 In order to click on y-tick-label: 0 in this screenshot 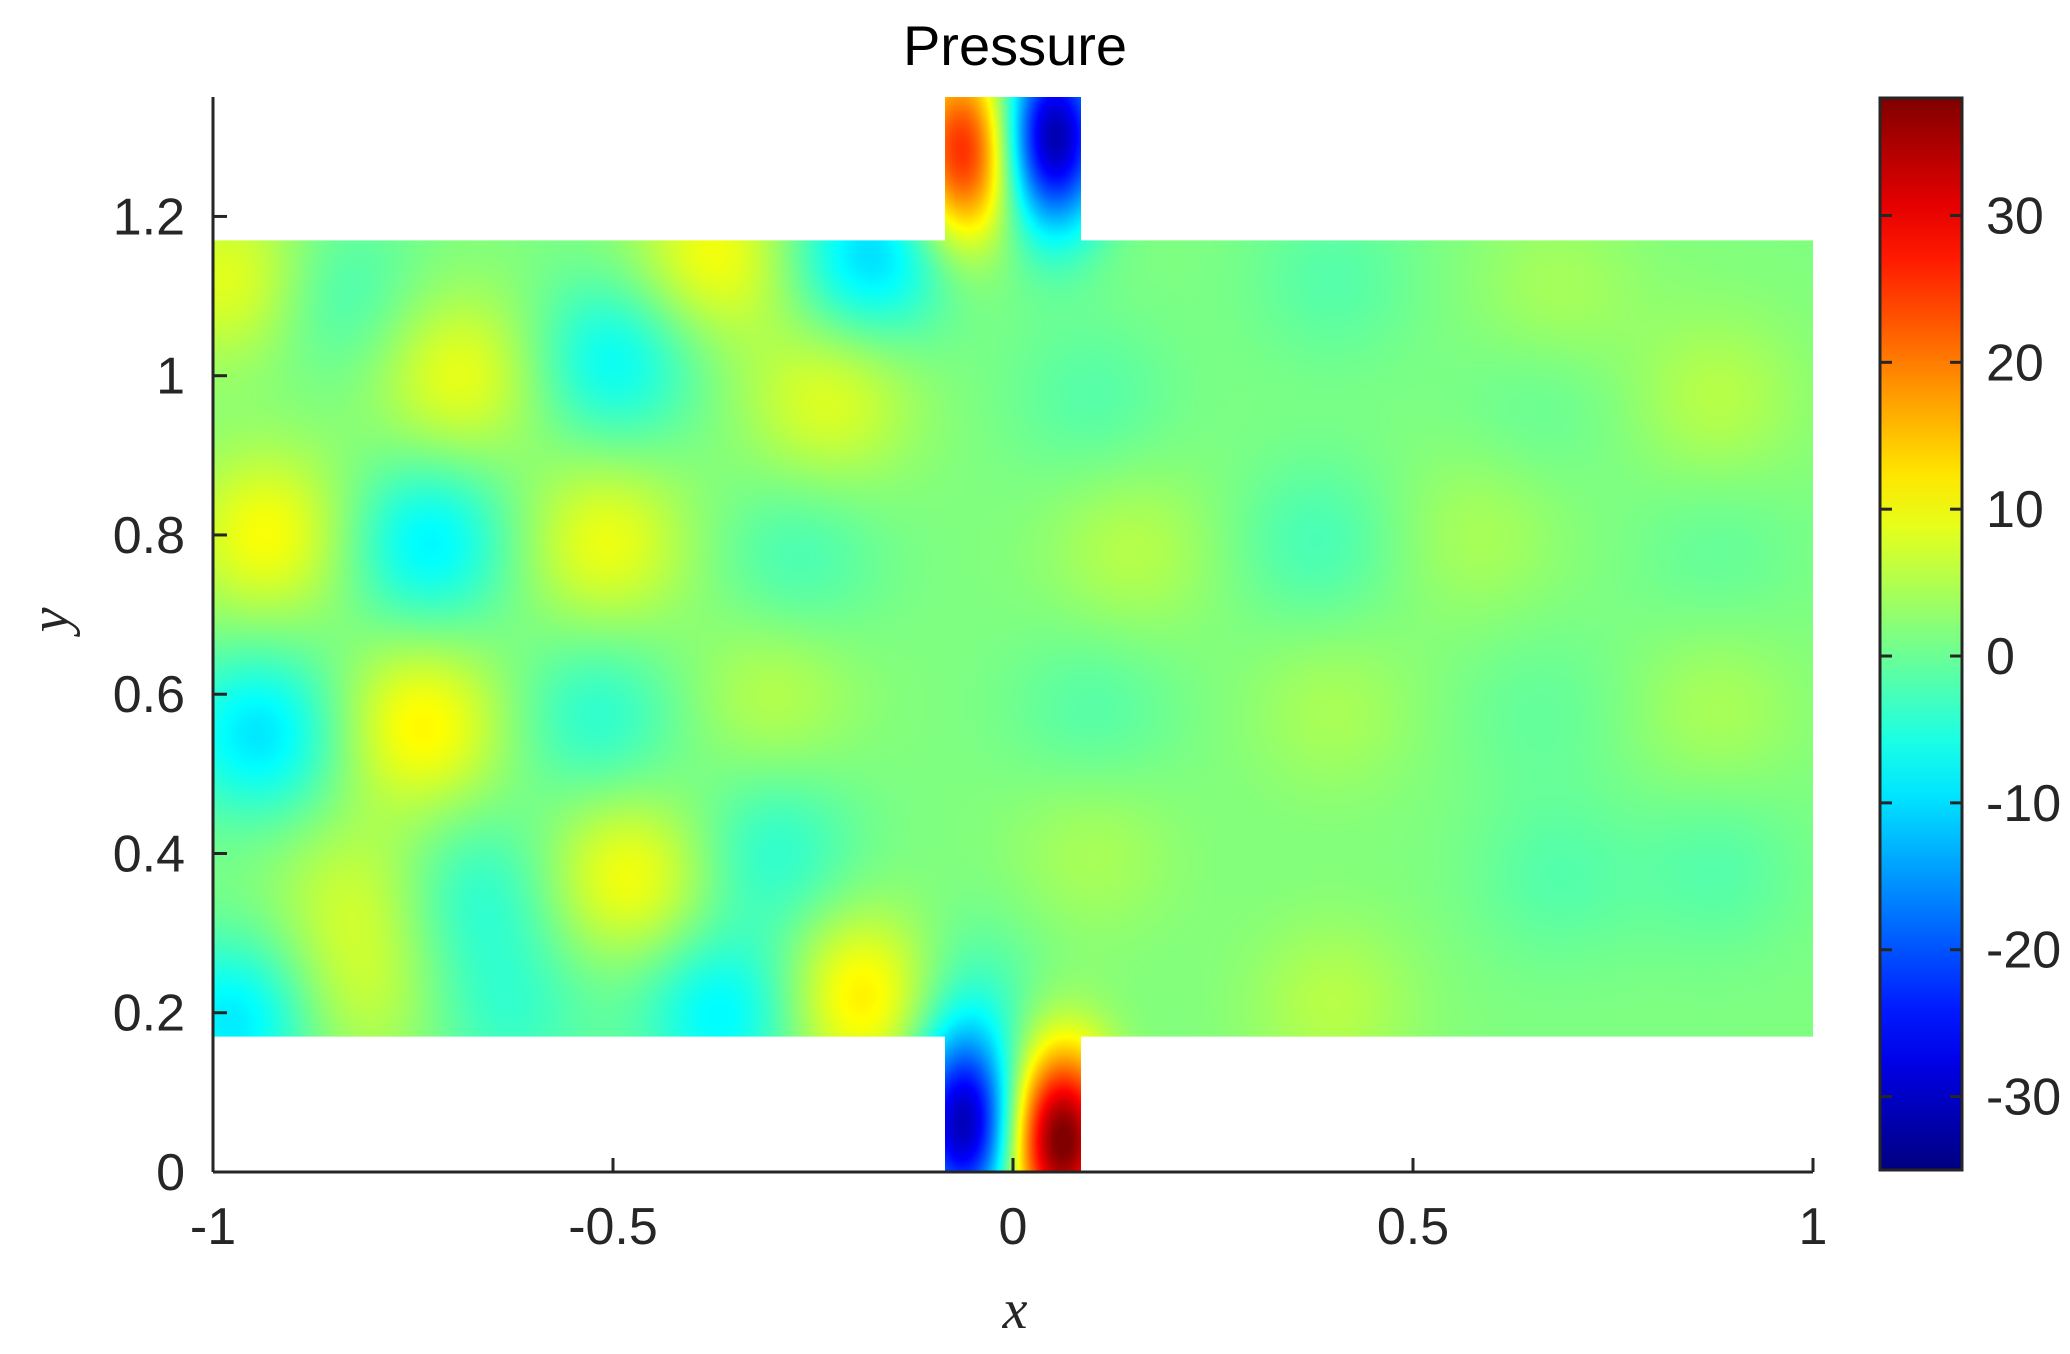, I will do `click(170, 1173)`.